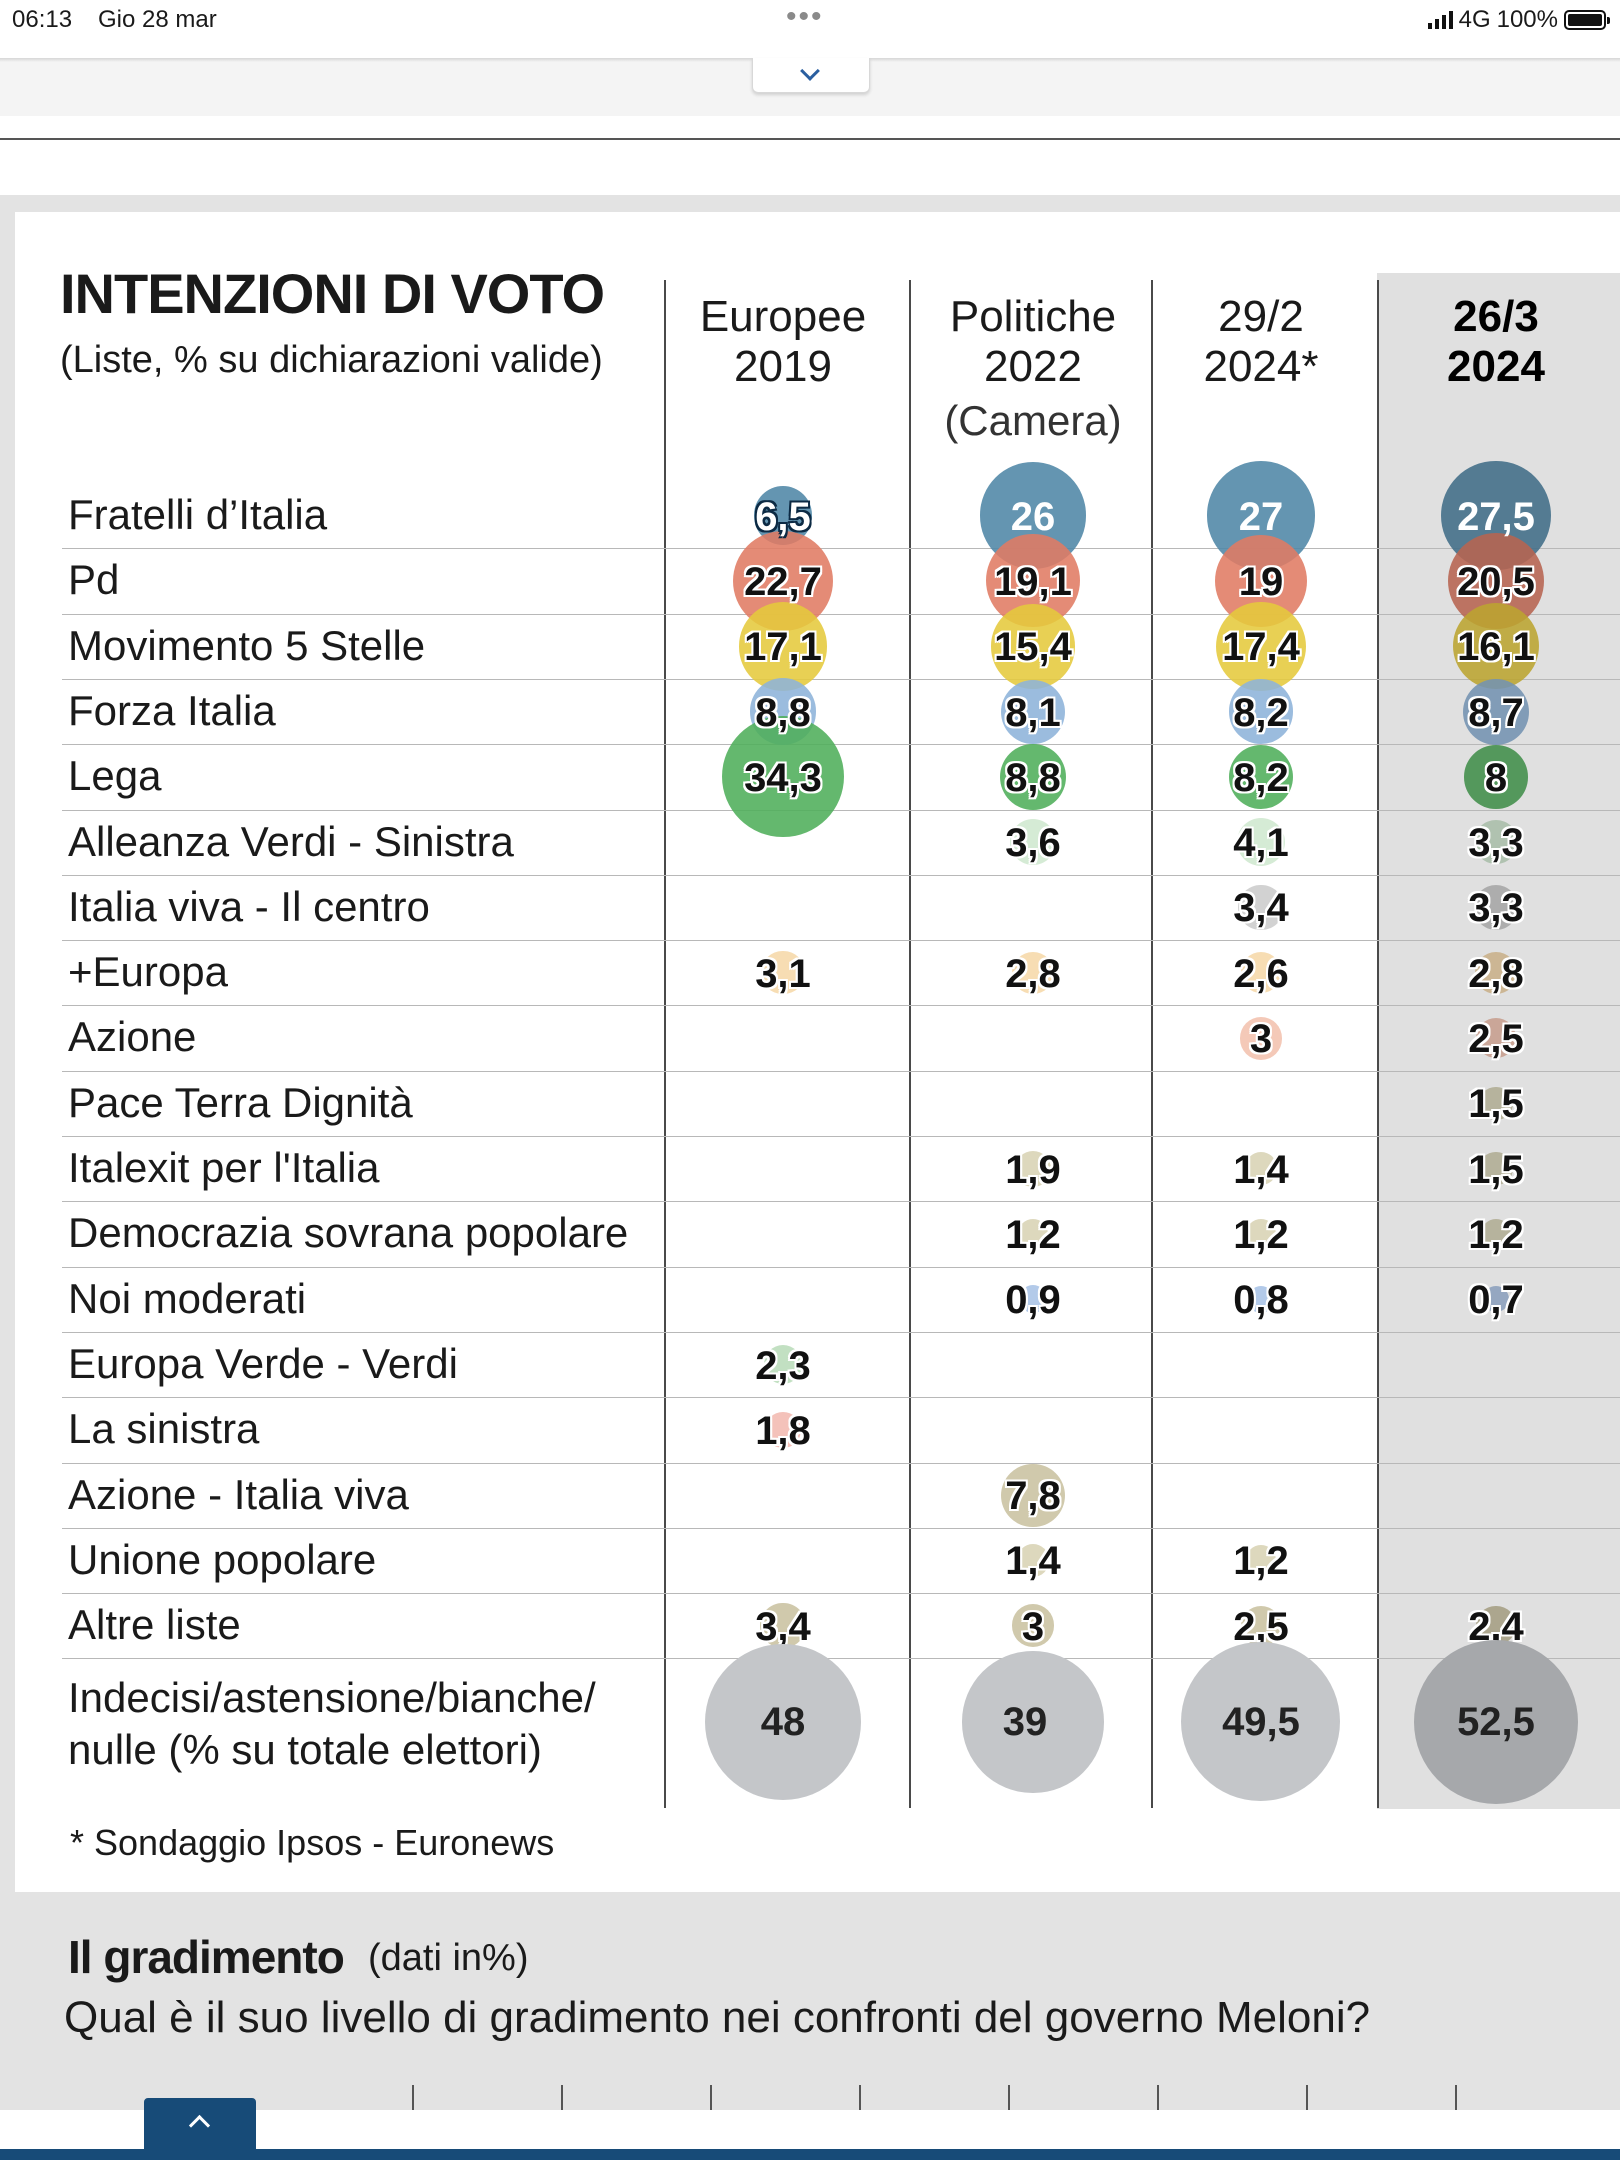  Describe the element at coordinates (206, 1957) in the screenshot. I see `gradimento-title: Il gradimento` at that location.